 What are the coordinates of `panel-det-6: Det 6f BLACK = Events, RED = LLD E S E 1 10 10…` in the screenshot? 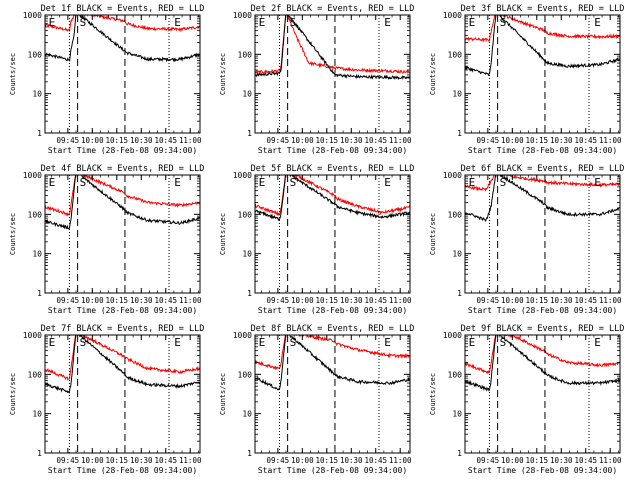 It's located at (526, 239).